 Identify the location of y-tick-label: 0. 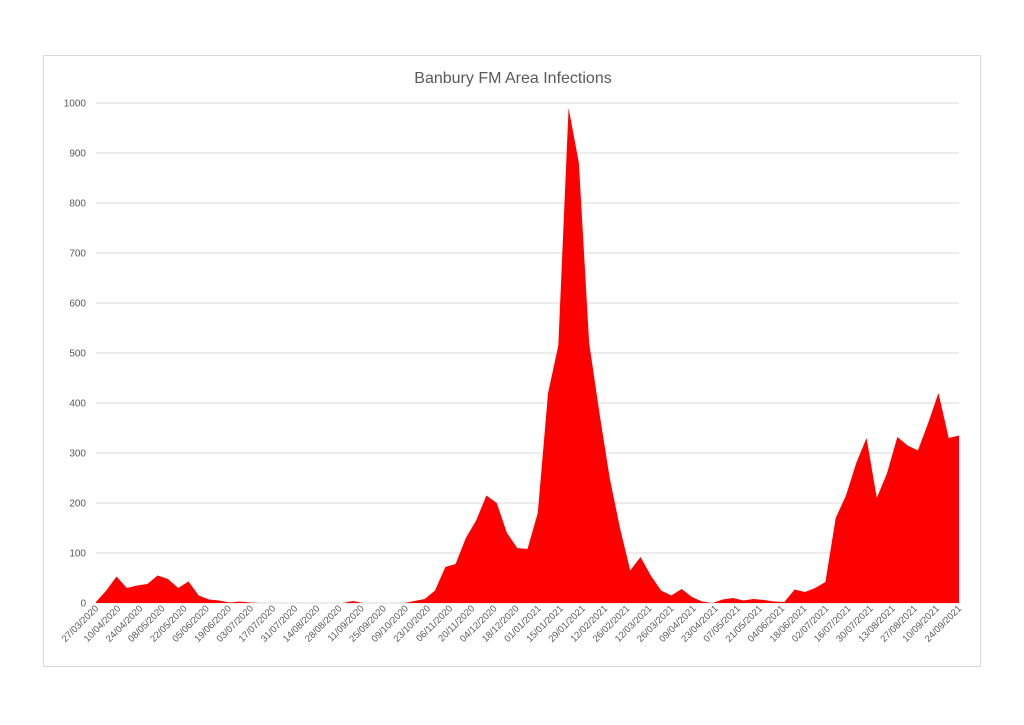
(83, 604).